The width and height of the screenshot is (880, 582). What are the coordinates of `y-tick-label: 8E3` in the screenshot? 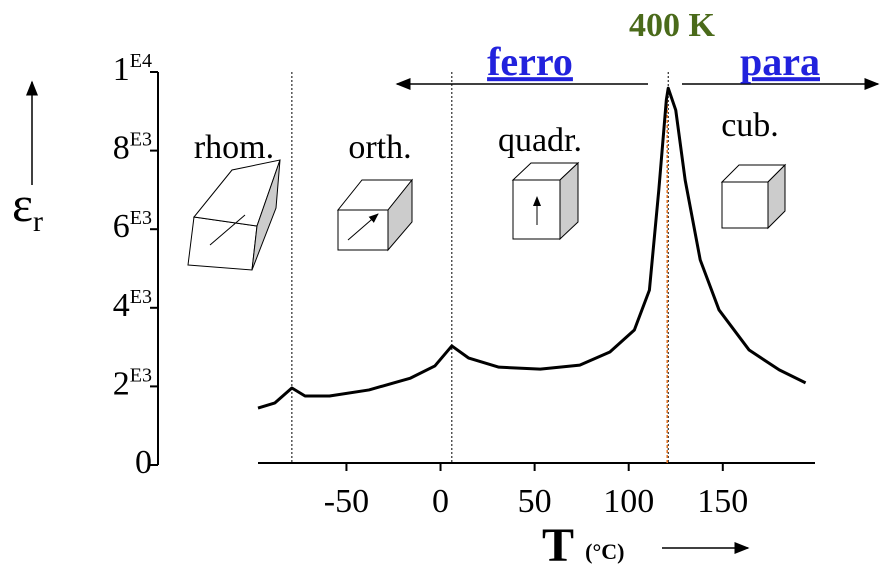 It's located at (132, 147).